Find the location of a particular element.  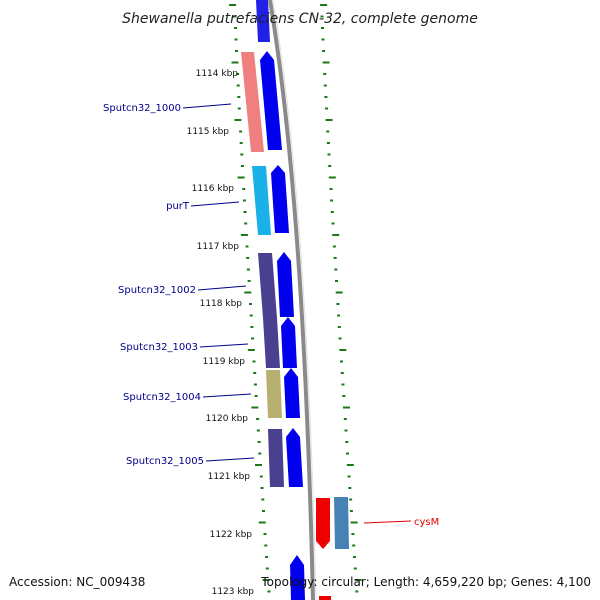

kbp-label-1117: 1117 kbp is located at coordinates (218, 247).